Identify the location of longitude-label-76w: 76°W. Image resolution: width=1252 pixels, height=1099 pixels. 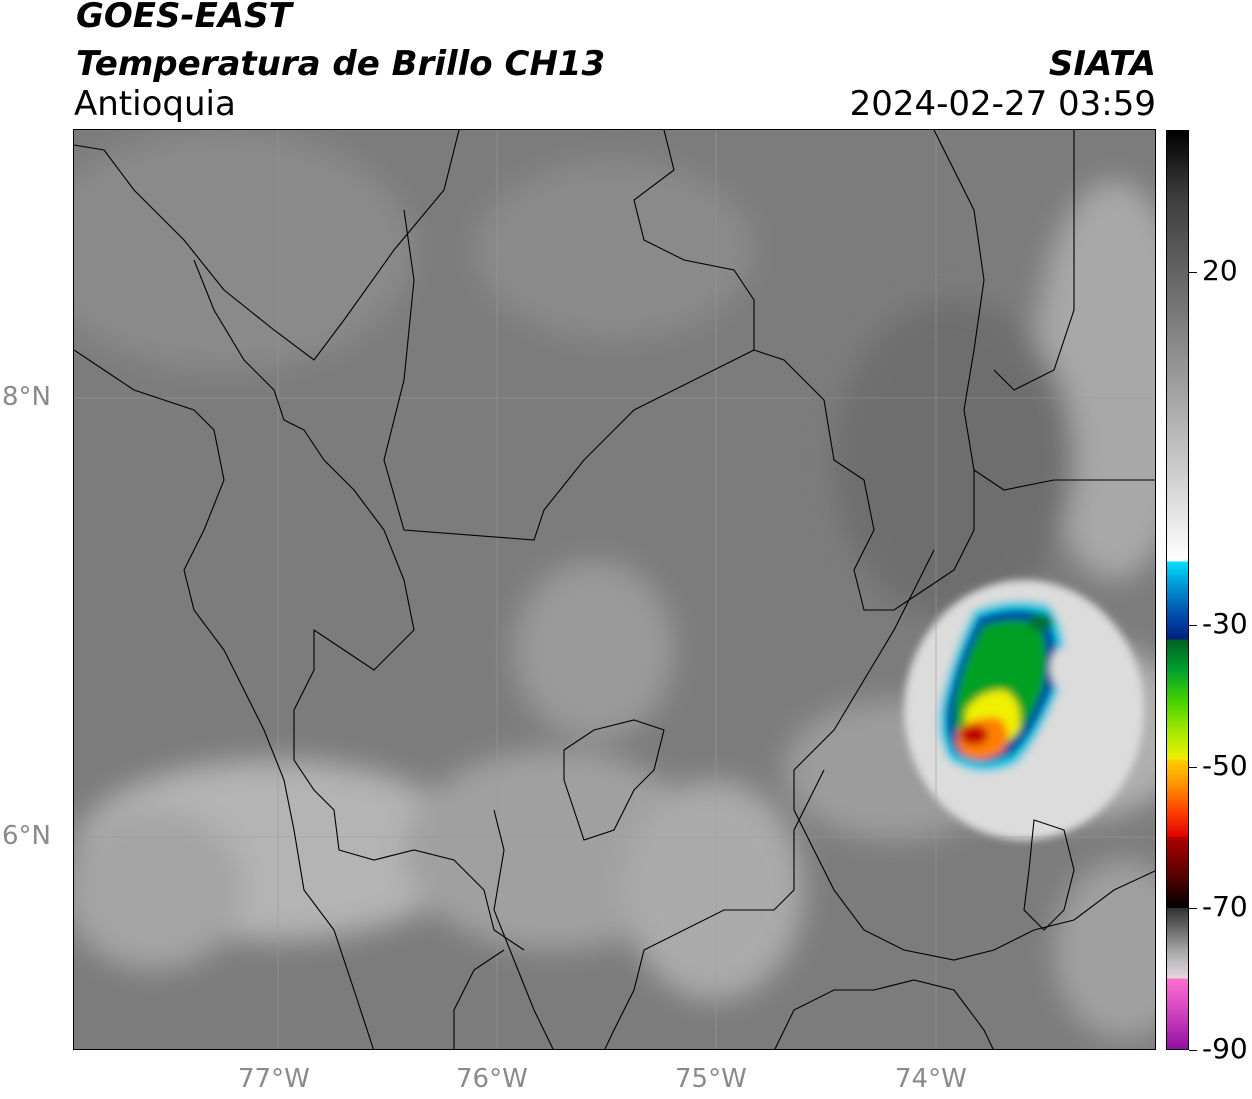
(492, 1079).